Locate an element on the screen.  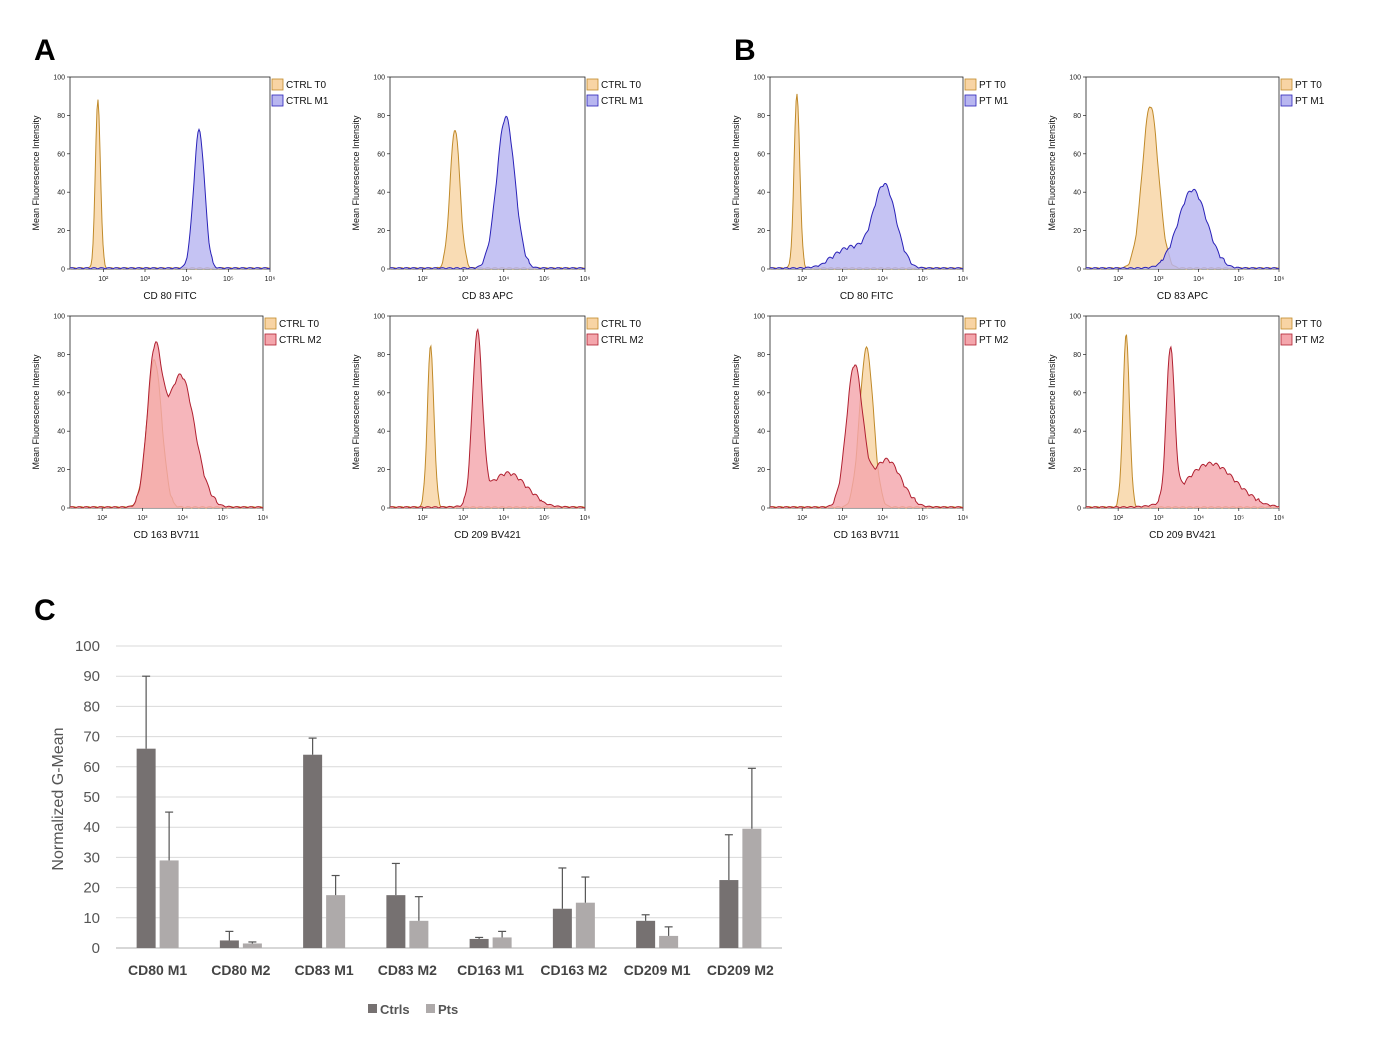
category-label: CD83 M2 is located at coordinates (407, 970).